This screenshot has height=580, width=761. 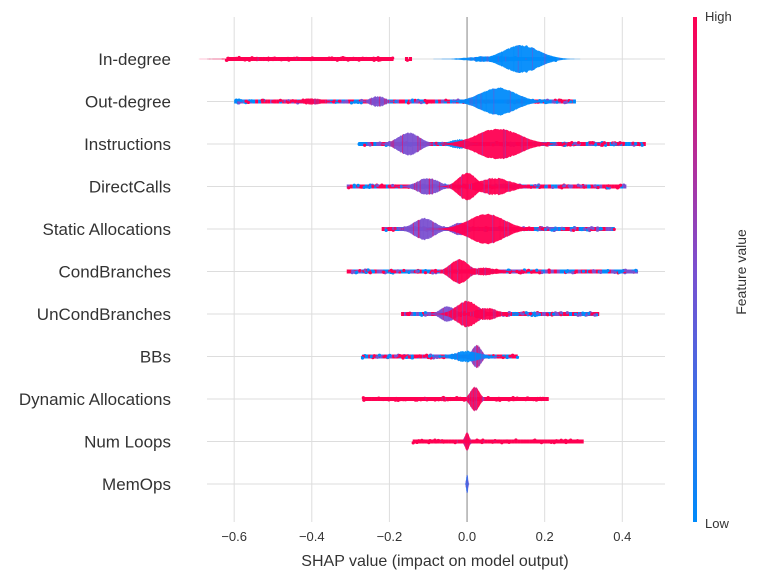 What do you see at coordinates (155, 357) in the screenshot?
I see `feature-label: BBs` at bounding box center [155, 357].